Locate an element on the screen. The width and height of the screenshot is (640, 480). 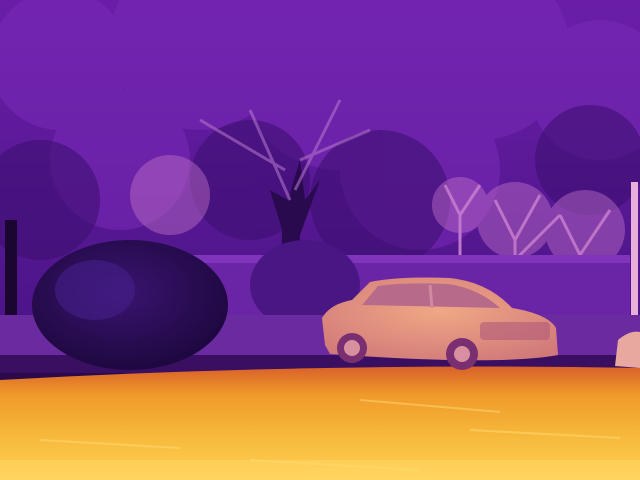
road-hot-band is located at coordinates (320, 470).